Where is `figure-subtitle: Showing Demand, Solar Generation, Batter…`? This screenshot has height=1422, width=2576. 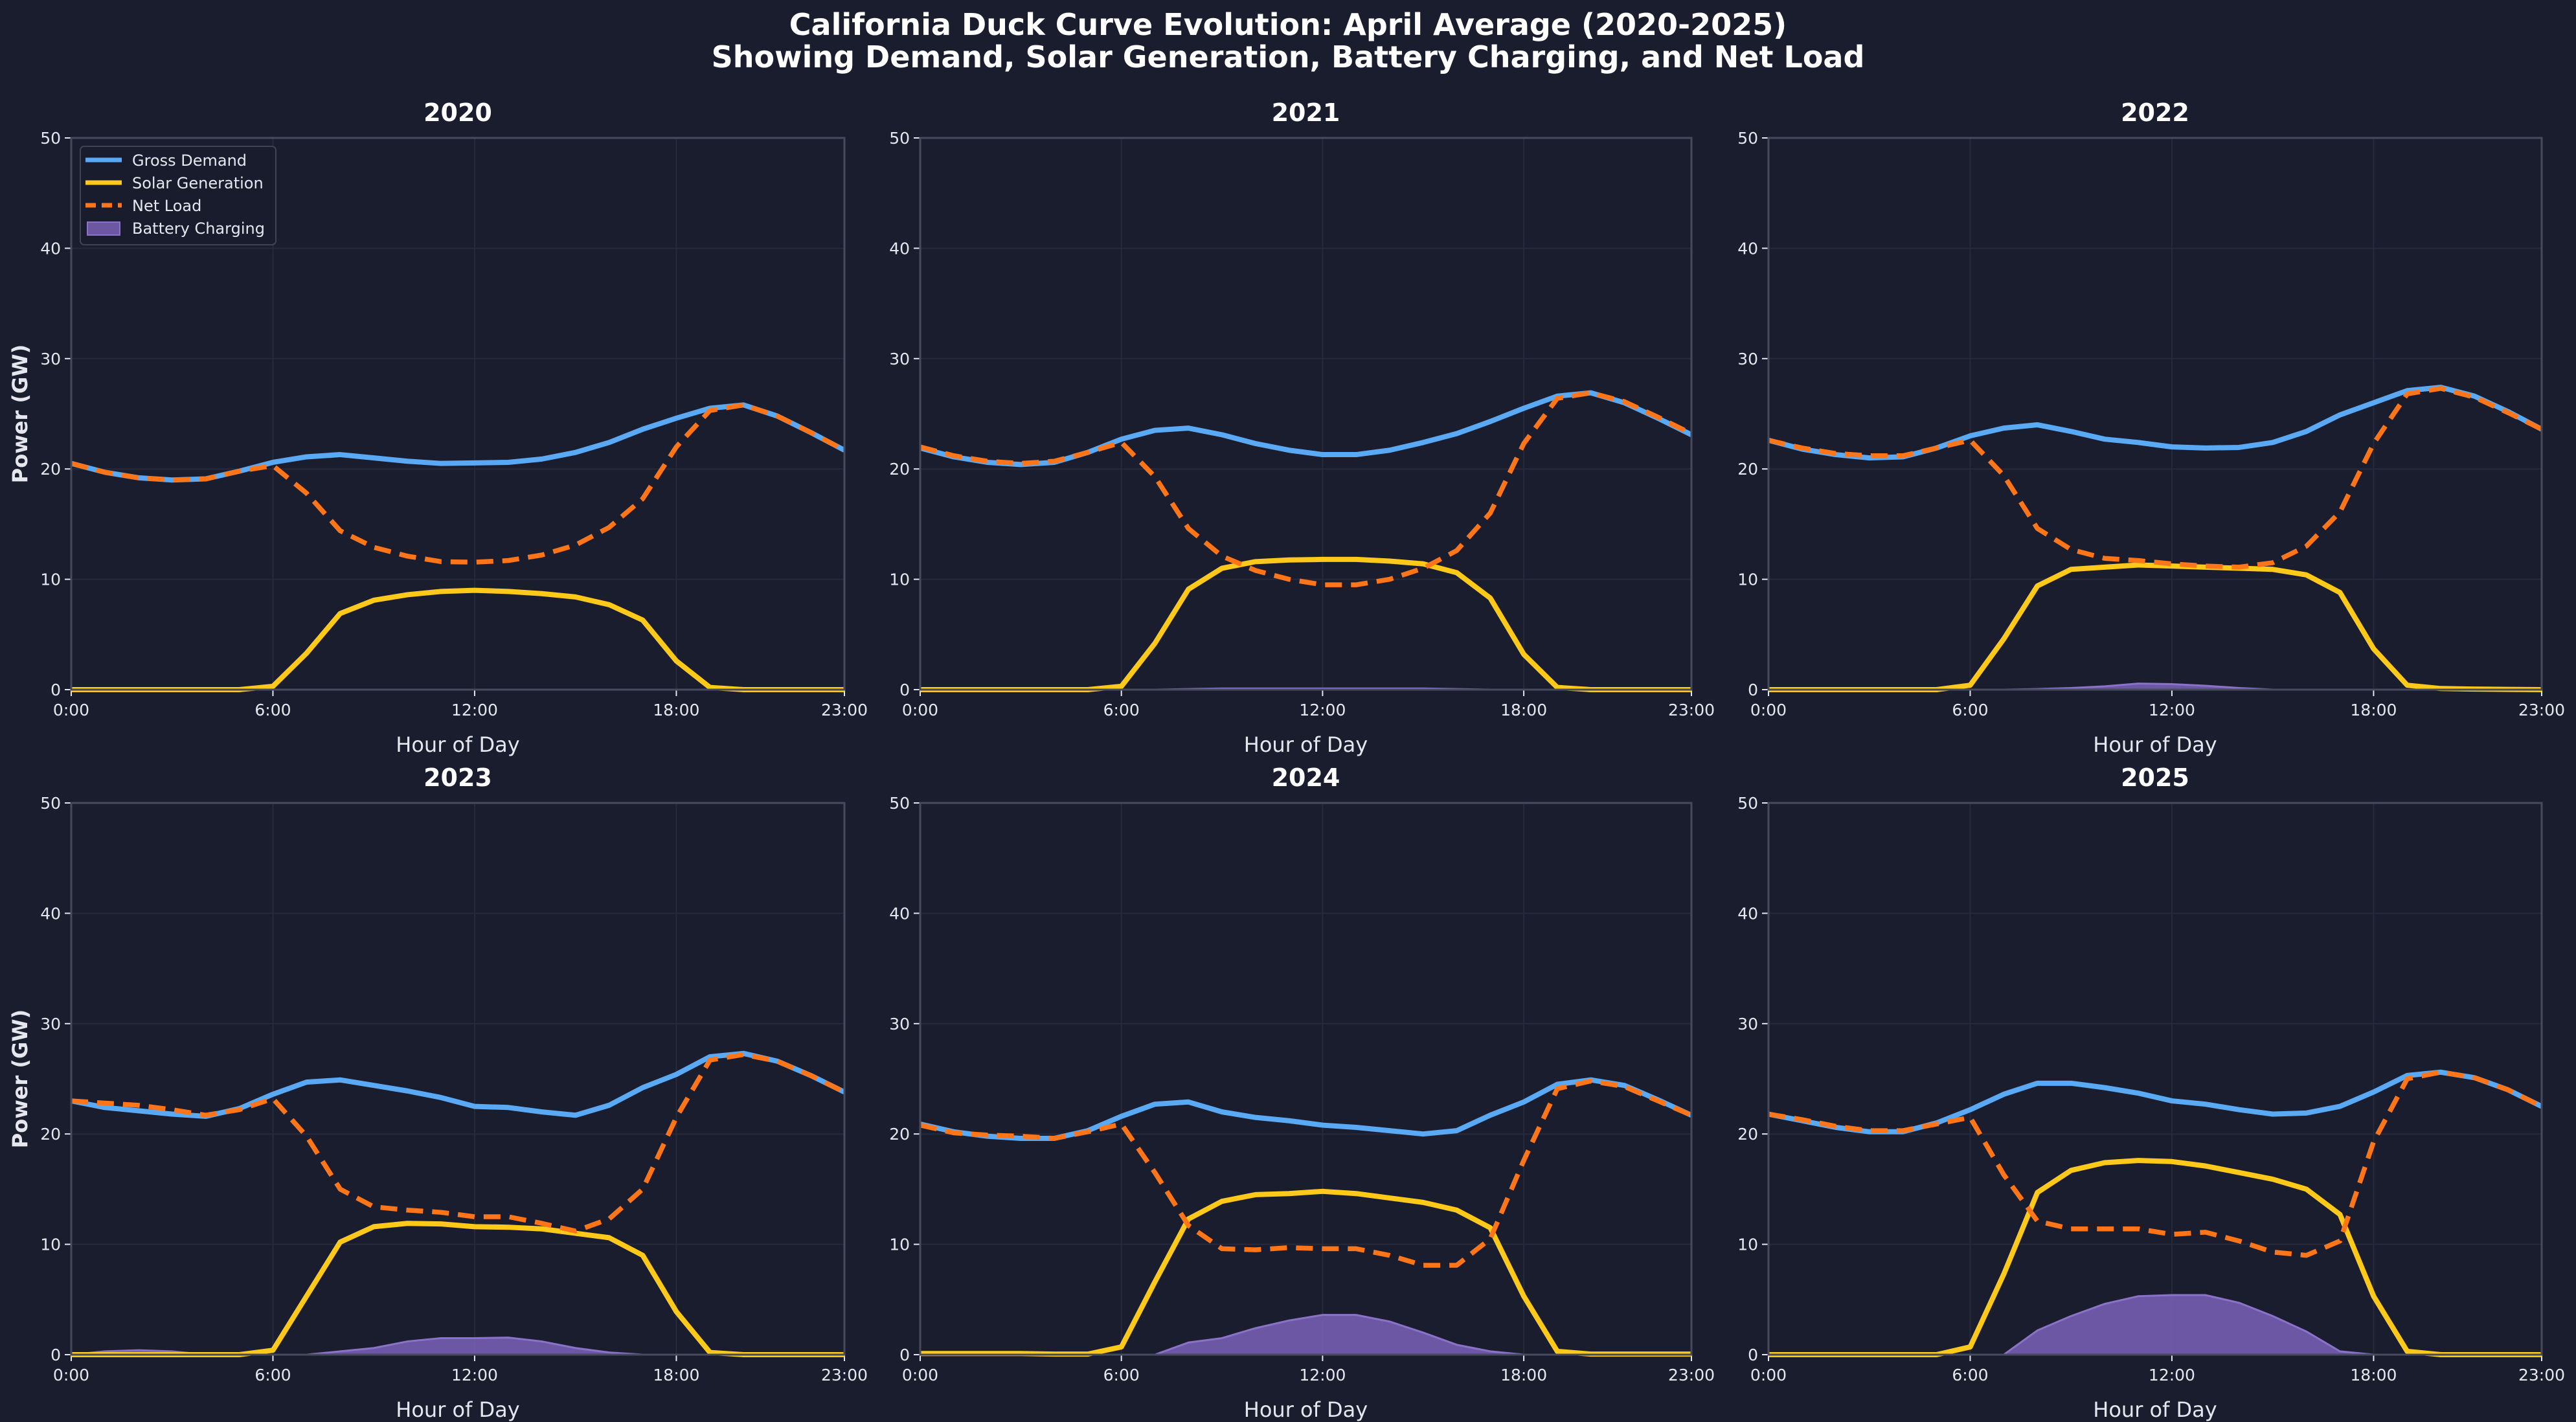 figure-subtitle: Showing Demand, Solar Generation, Batter… is located at coordinates (1288, 57).